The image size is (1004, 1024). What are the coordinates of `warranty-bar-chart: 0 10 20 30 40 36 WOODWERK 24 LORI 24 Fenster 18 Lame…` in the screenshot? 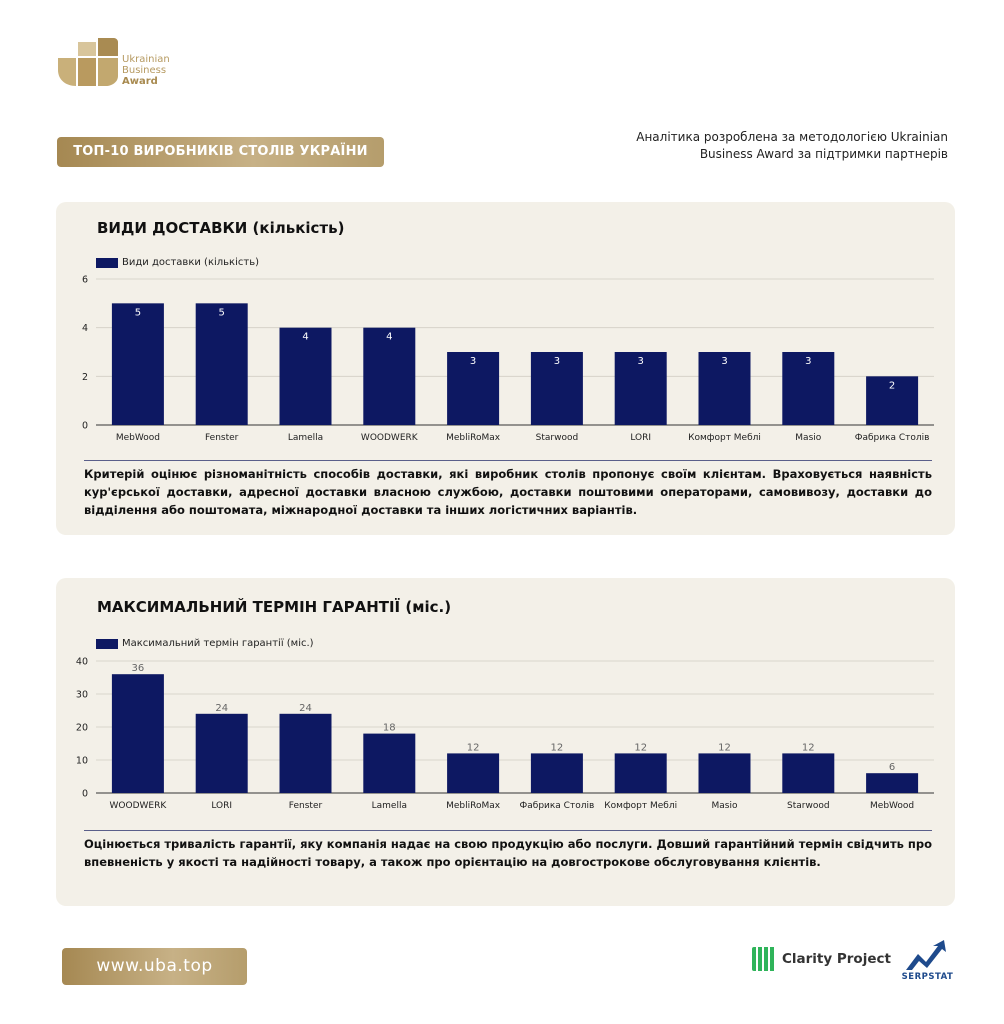 It's located at (505, 734).